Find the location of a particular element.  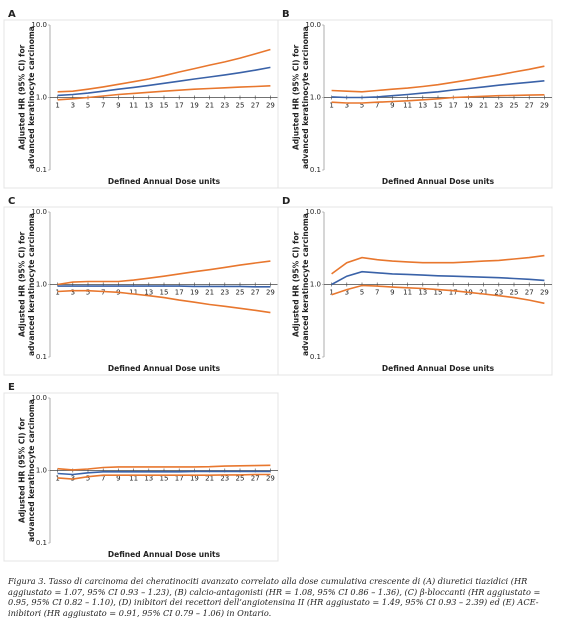

panel-letter: E is located at coordinates (11, 387).